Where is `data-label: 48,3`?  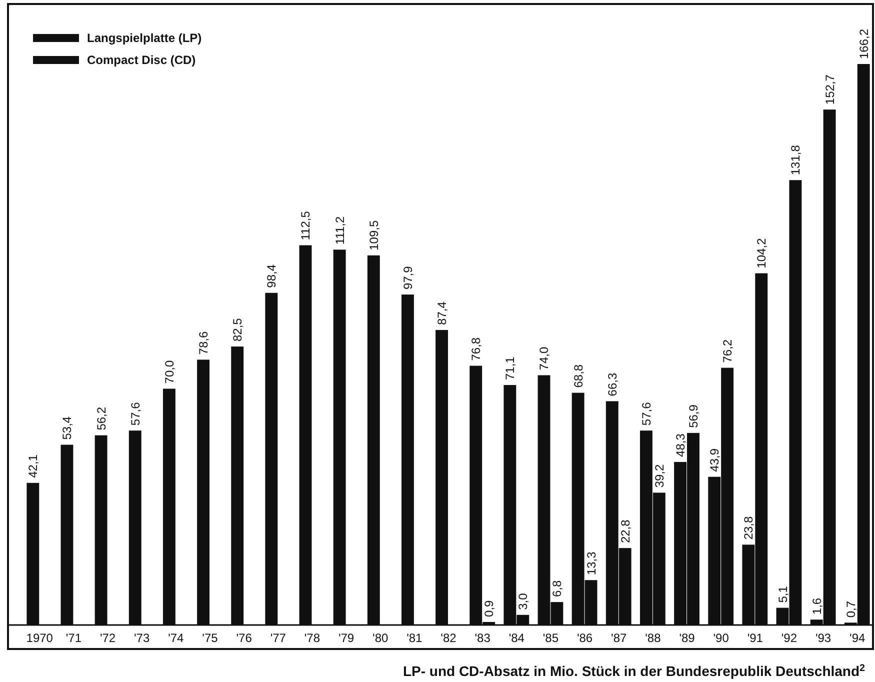 data-label: 48,3 is located at coordinates (681, 445).